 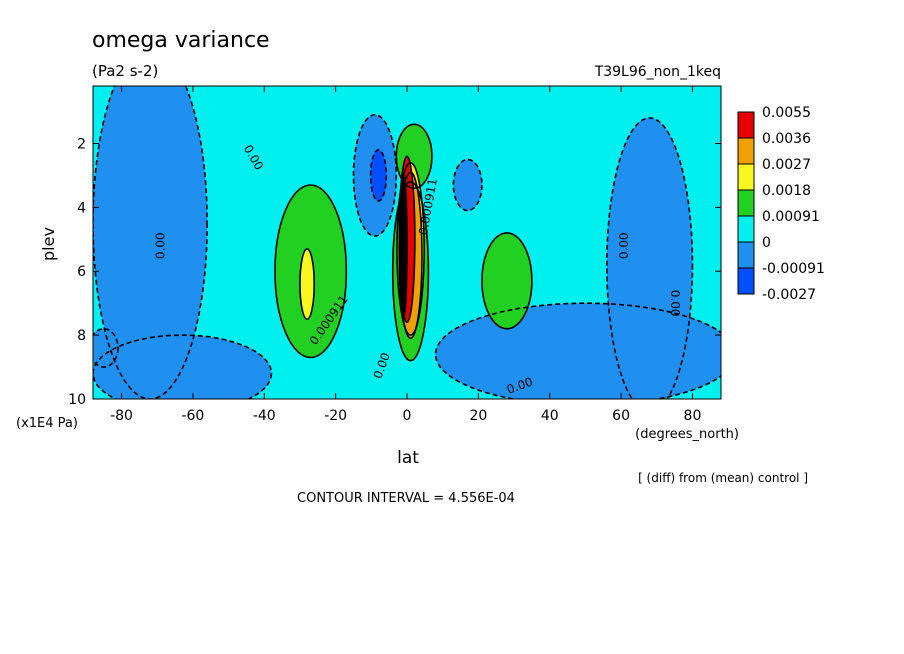 I want to click on x-tick-label: 0, so click(x=407, y=416).